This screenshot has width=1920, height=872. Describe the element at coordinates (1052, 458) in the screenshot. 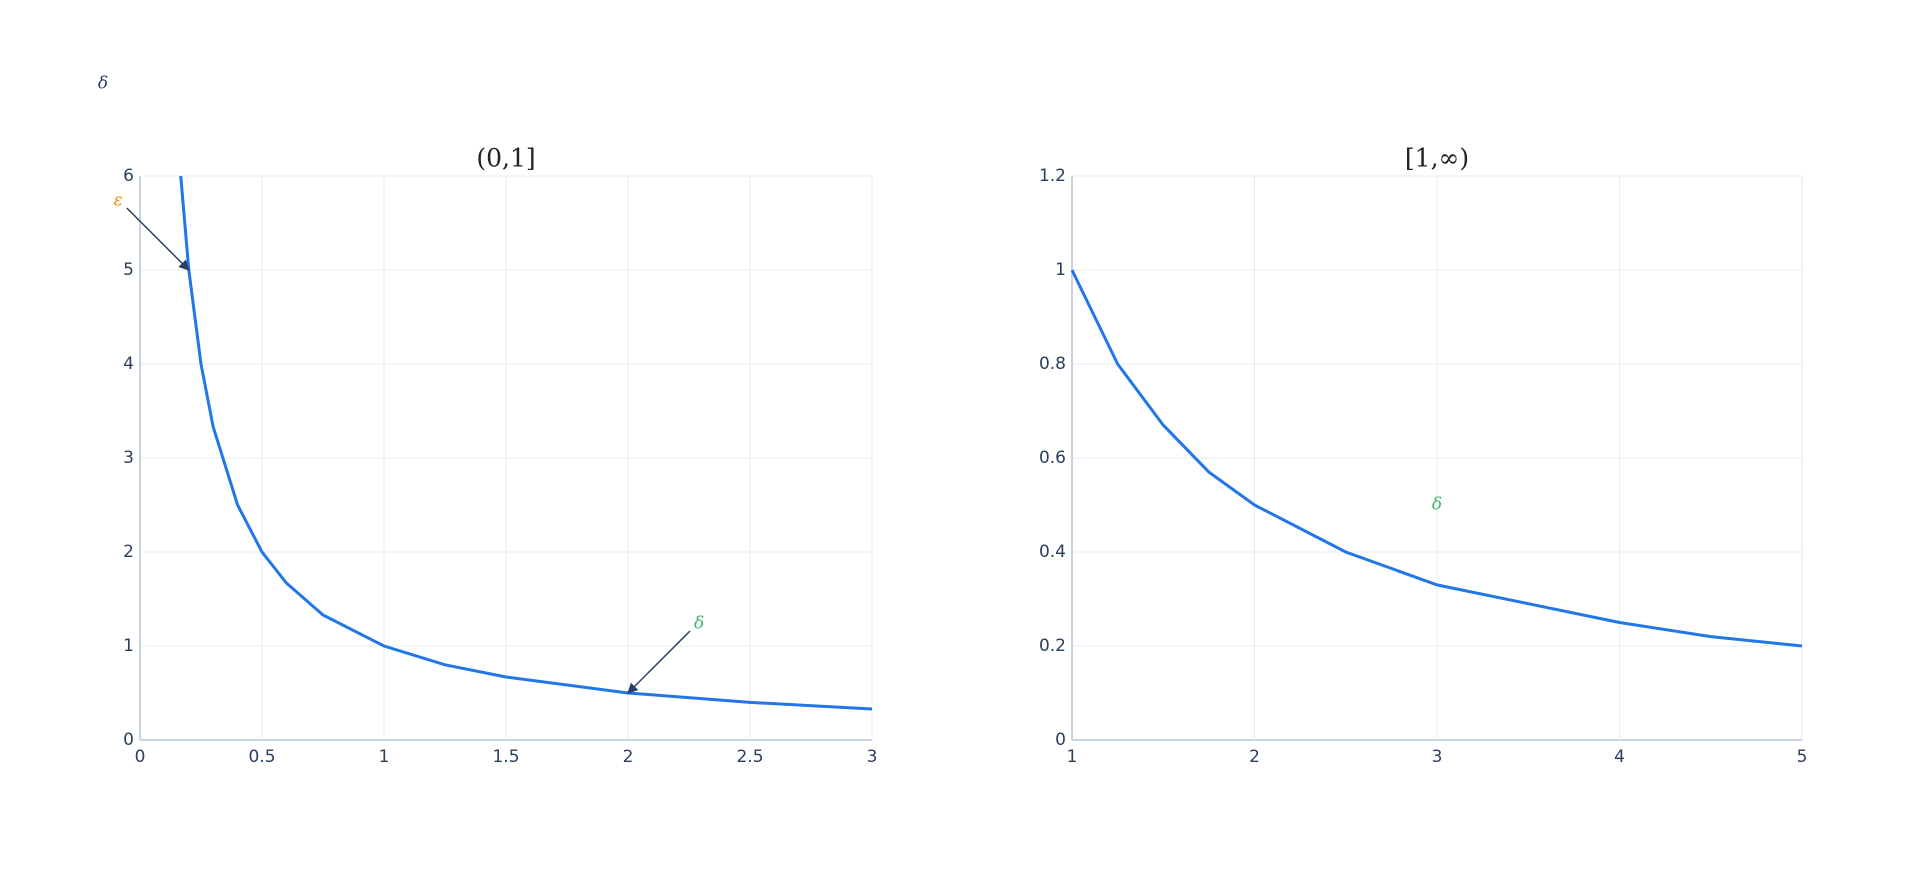

I see `y-tick-label: 0.6` at that location.